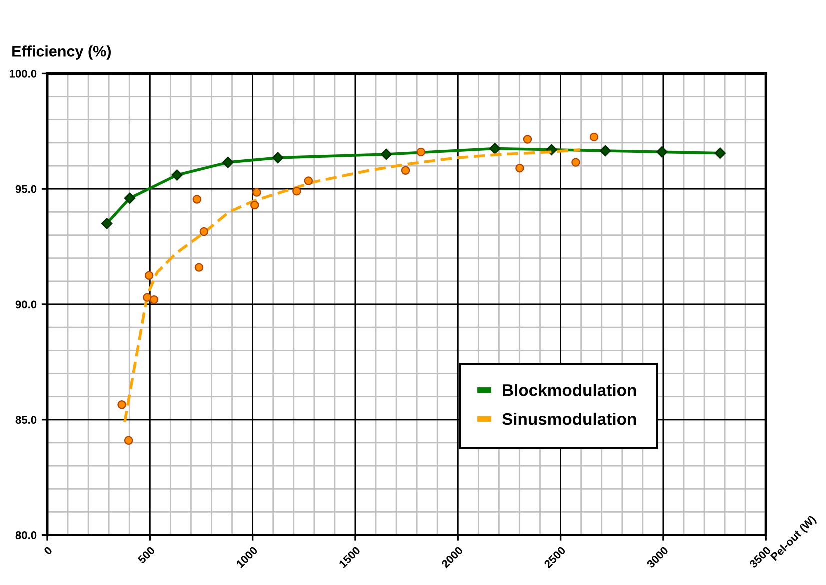  I want to click on y-tick-label: 85.0, so click(26, 420).